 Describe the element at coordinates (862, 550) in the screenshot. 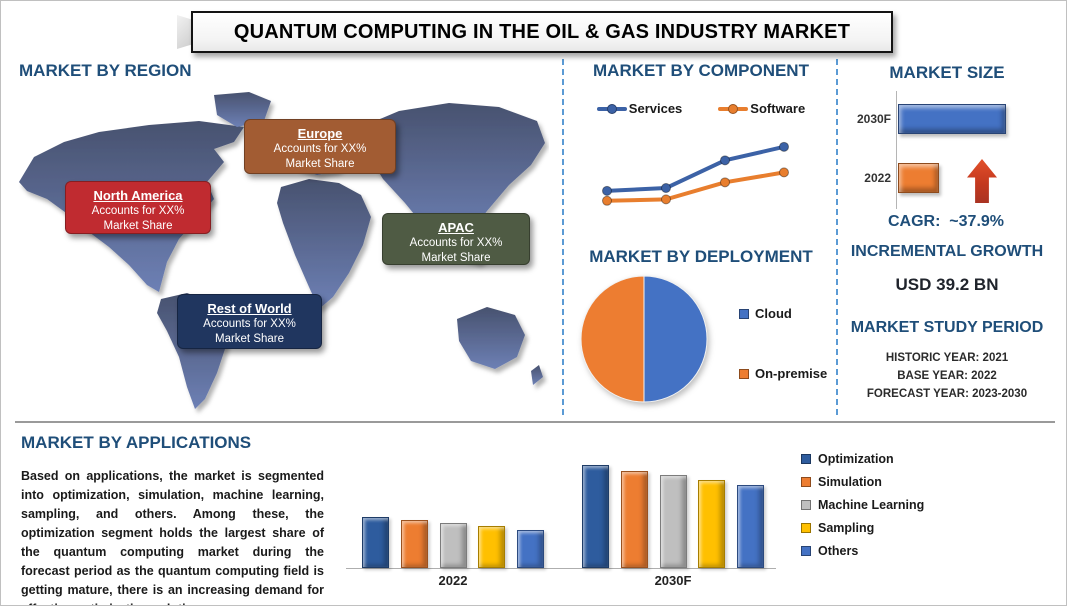

I see `legend-item-others: Others` at that location.